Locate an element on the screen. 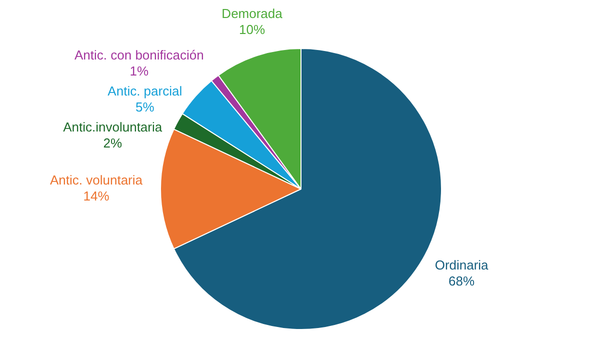 The height and width of the screenshot is (346, 602). slice-label: Antic. con bonificación is located at coordinates (139, 54).